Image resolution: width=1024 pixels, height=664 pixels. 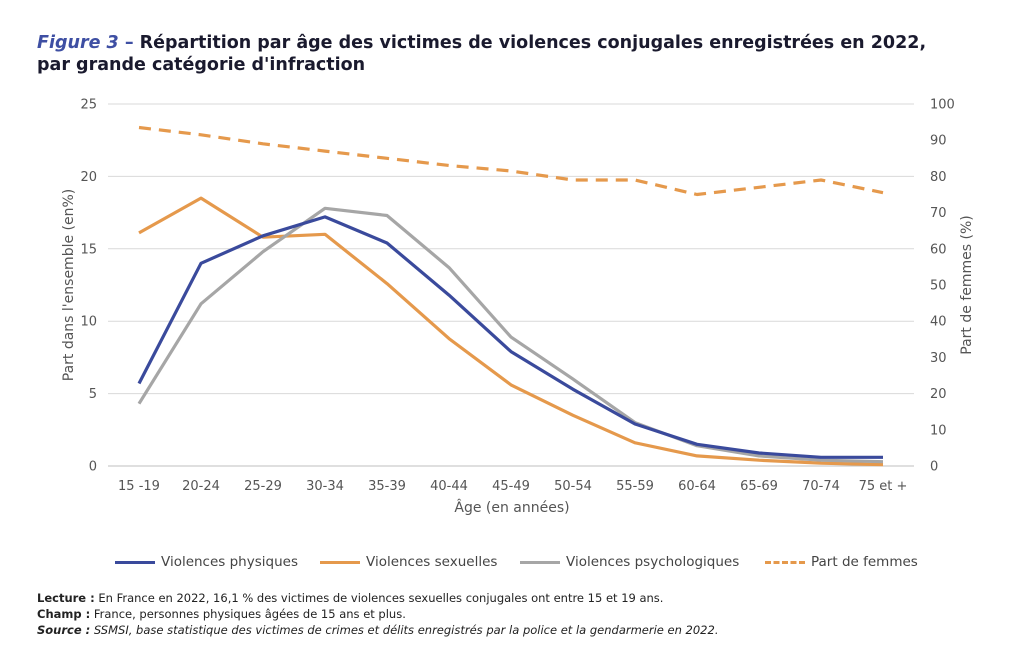 What do you see at coordinates (201, 65) in the screenshot?
I see `title-line2: par grande catégorie d'infraction` at bounding box center [201, 65].